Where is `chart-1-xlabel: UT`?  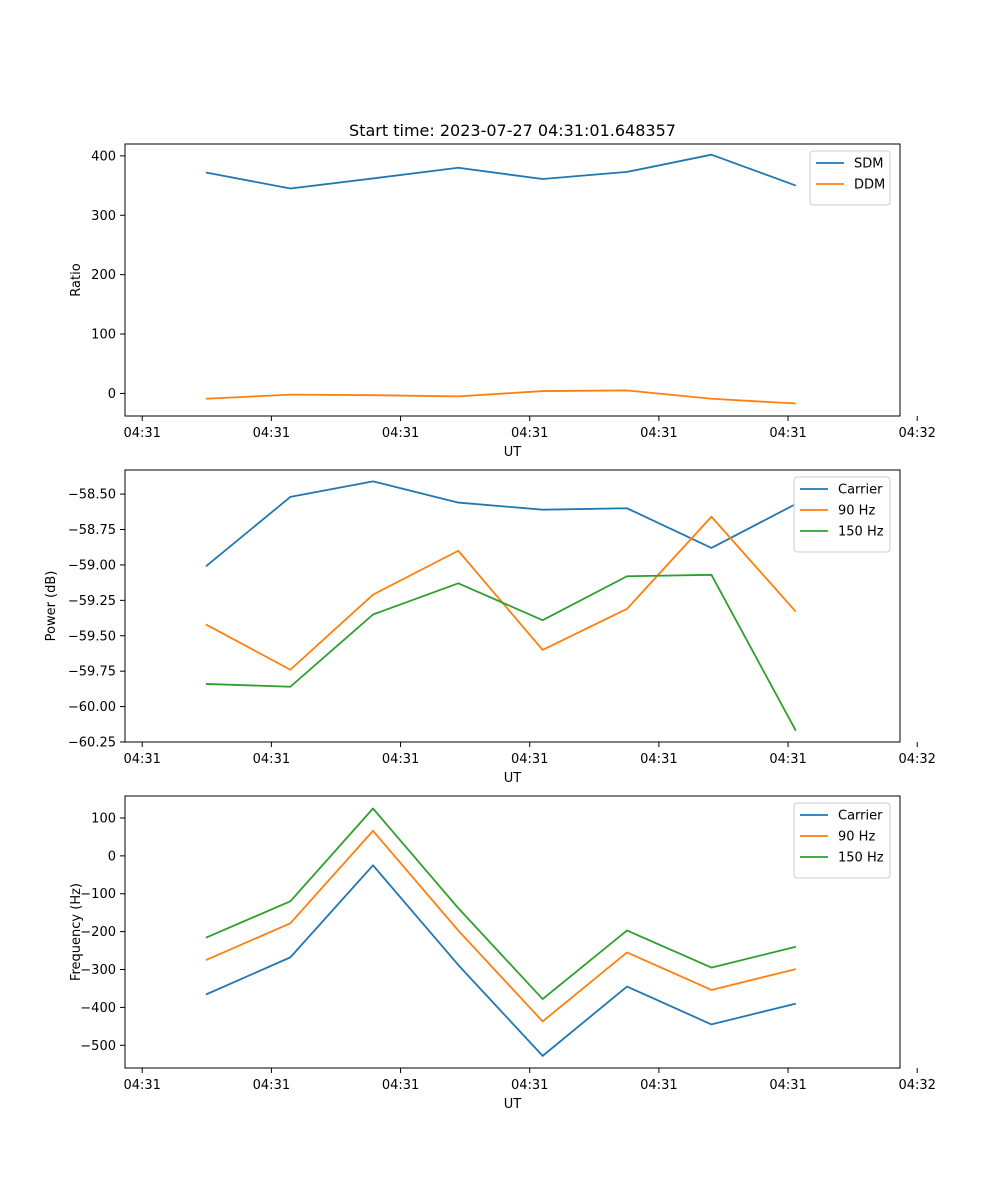
chart-1-xlabel: UT is located at coordinates (513, 452).